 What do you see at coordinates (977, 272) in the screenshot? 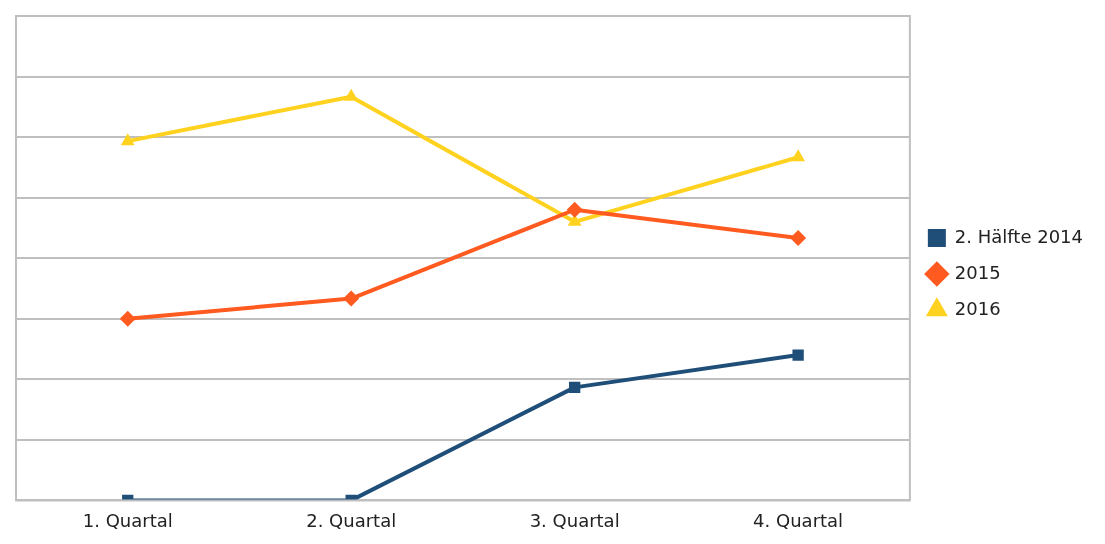
I see `legend-label: 2015` at bounding box center [977, 272].